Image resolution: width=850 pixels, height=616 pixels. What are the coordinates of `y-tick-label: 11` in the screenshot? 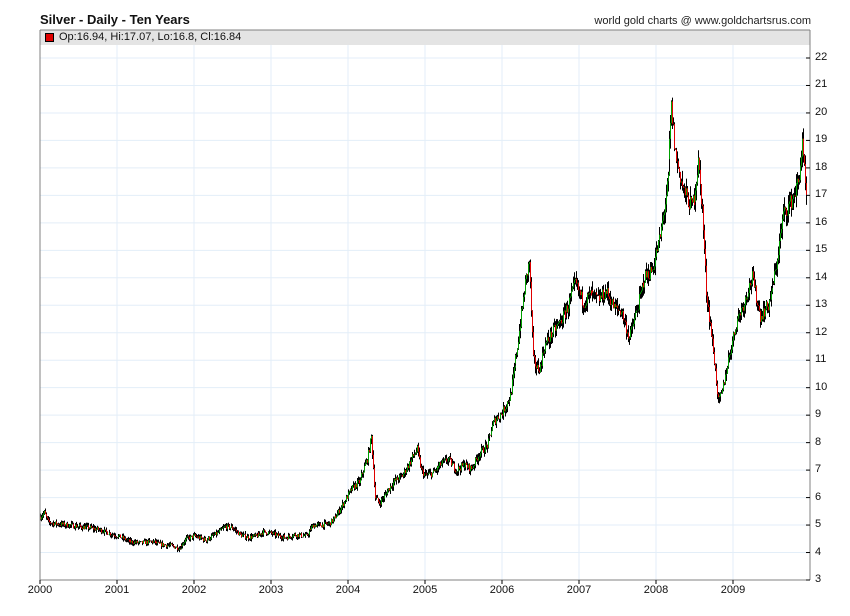 It's located at (821, 359).